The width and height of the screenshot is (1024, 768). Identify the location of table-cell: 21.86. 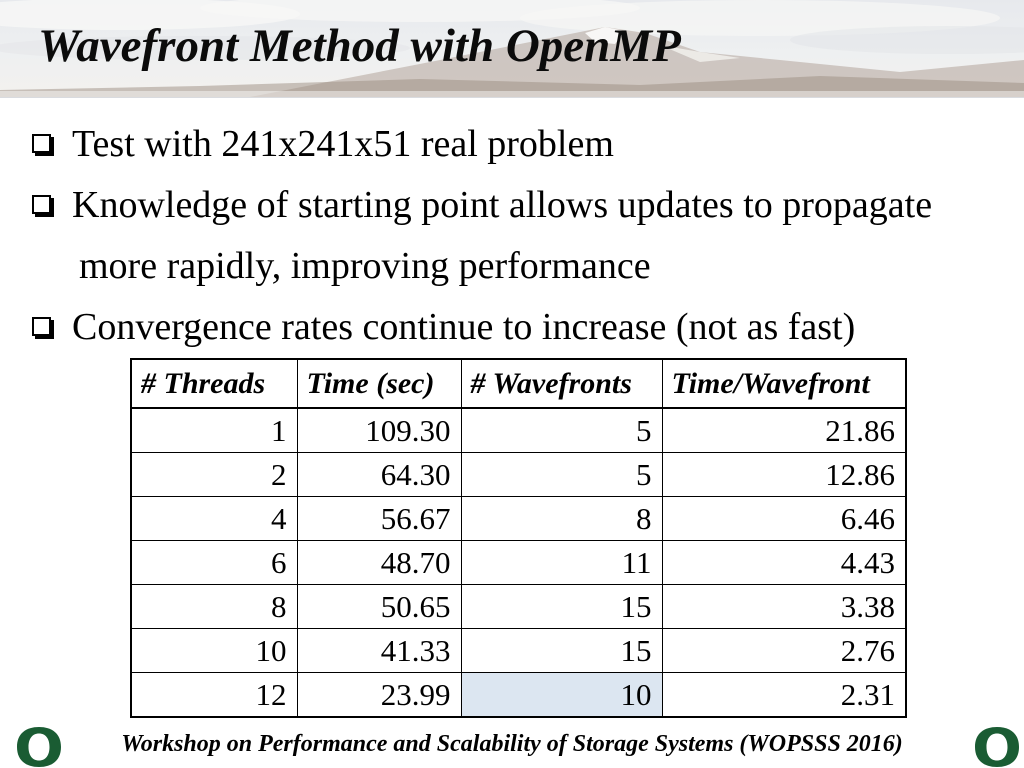
(784, 430).